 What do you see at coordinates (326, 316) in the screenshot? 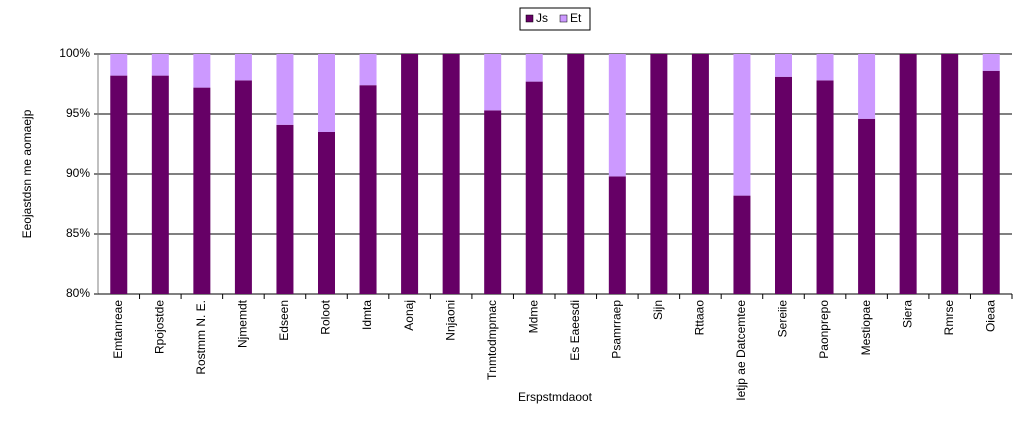
I see `x-tick-label: Roloot` at bounding box center [326, 316].